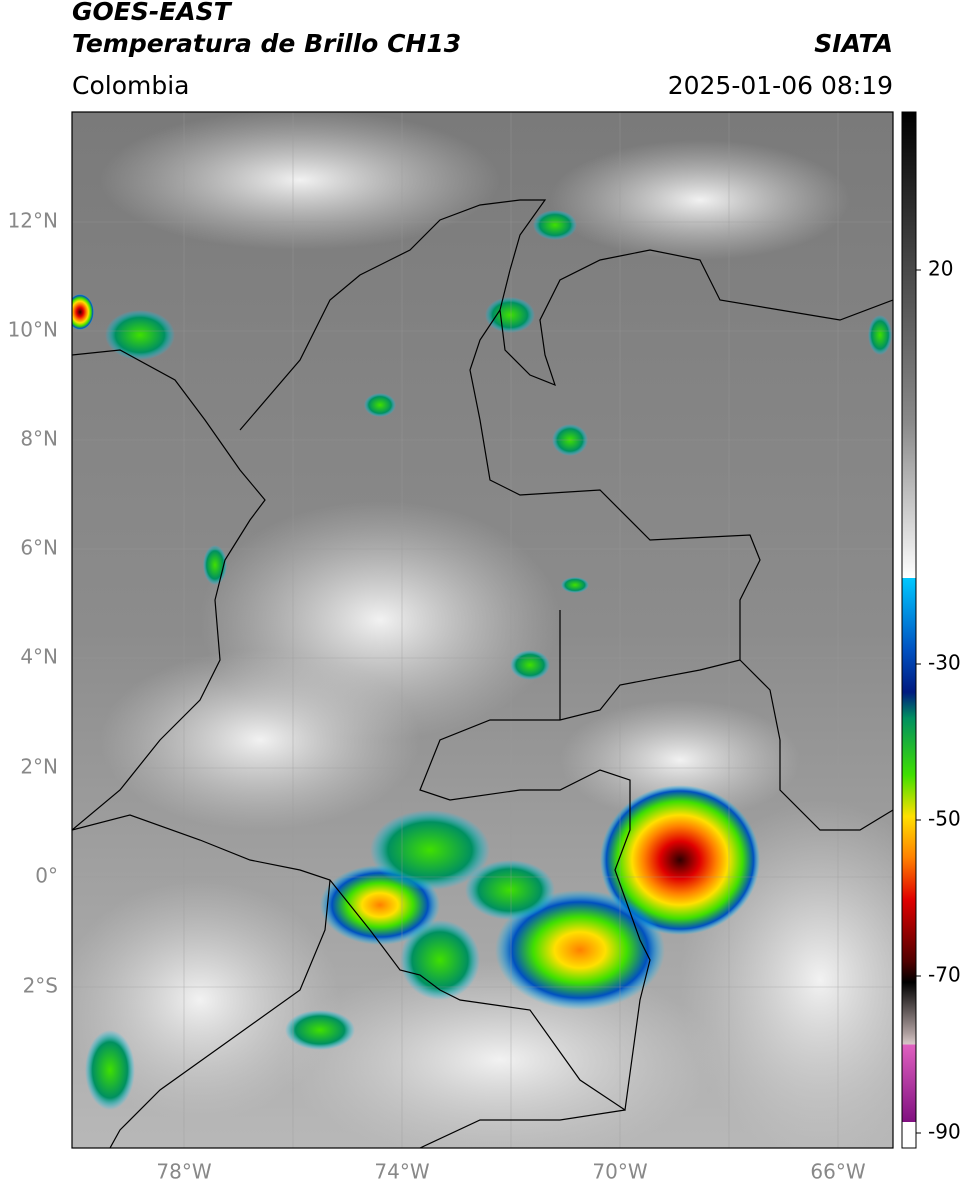 Image resolution: width=966 pixels, height=1194 pixels. I want to click on lat-label: 2°N, so click(39, 767).